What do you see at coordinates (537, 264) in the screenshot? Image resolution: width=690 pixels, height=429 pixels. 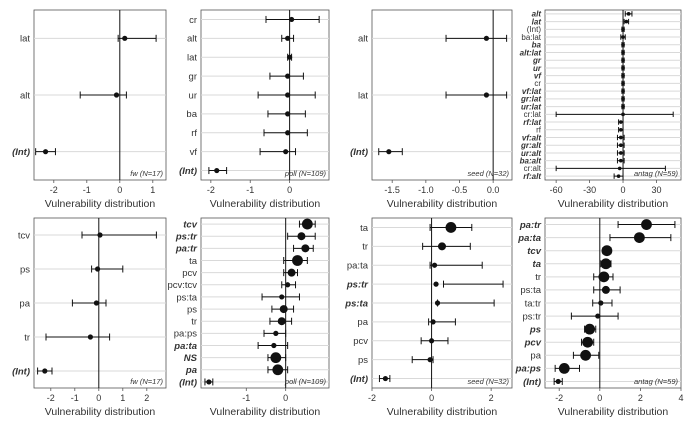 I see `row-label: ta` at bounding box center [537, 264].